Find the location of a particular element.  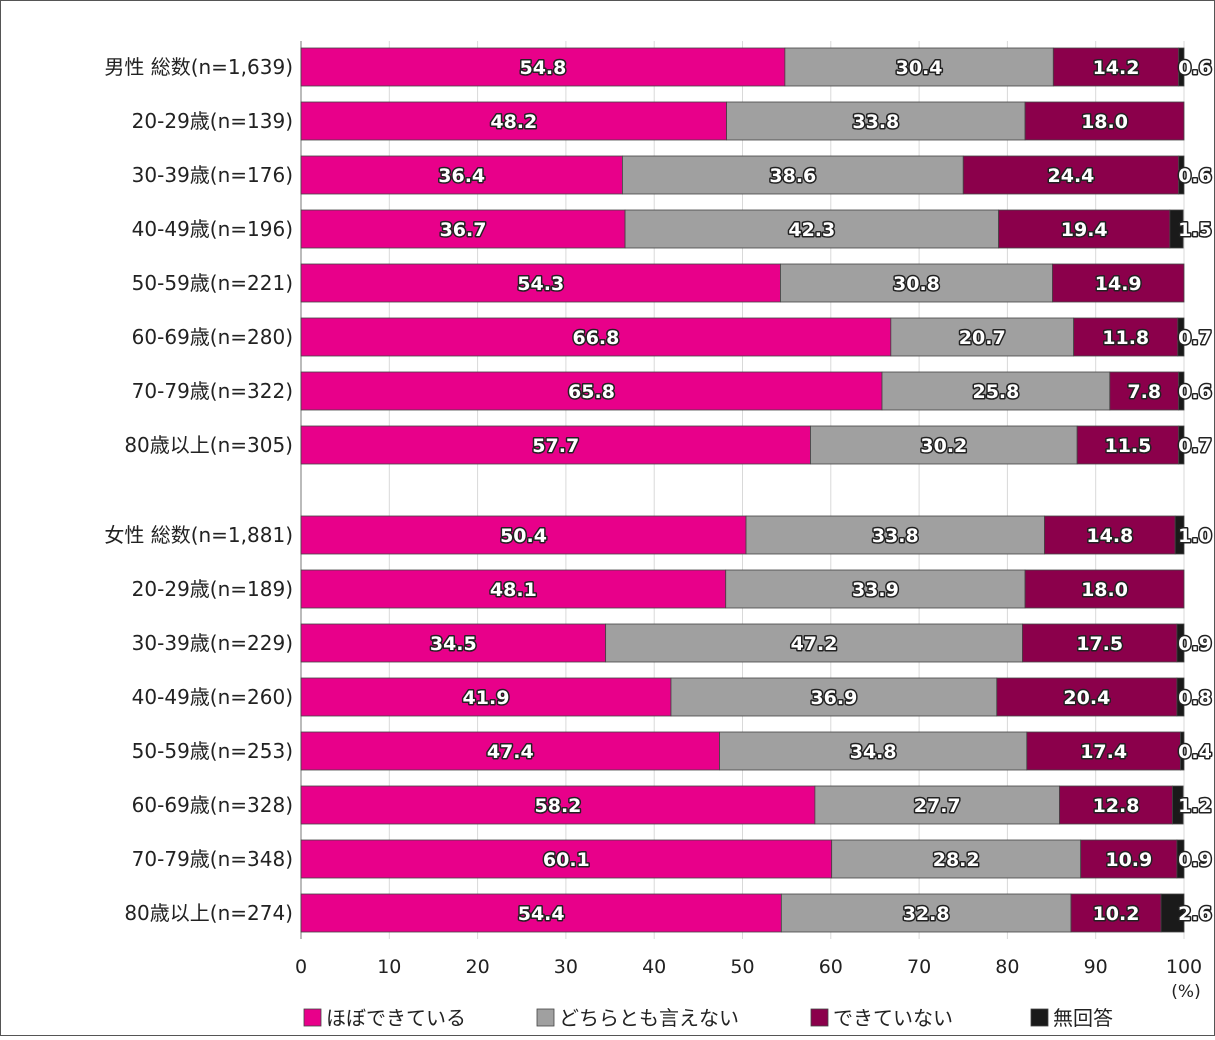

data-label: 66.8 is located at coordinates (595, 338).